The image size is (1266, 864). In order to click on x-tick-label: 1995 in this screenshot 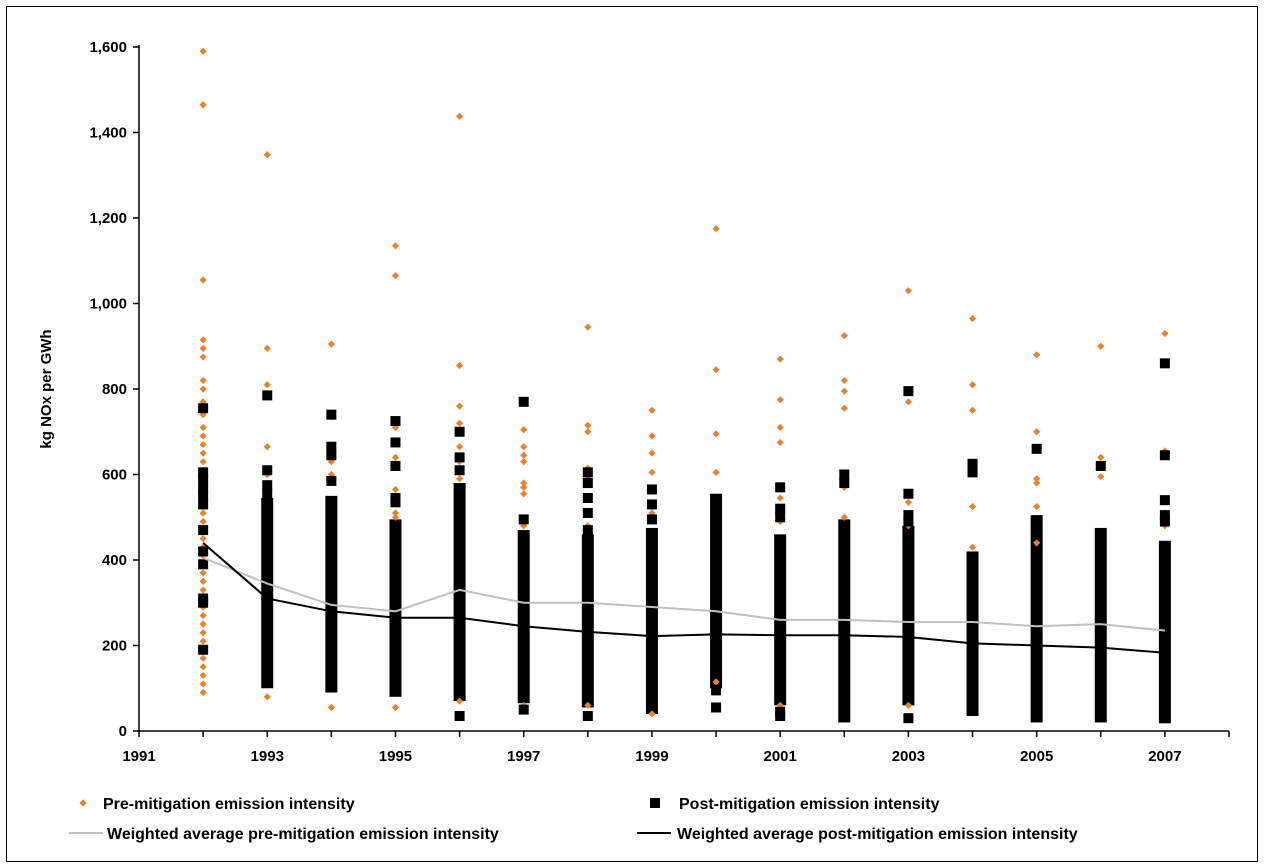, I will do `click(395, 756)`.